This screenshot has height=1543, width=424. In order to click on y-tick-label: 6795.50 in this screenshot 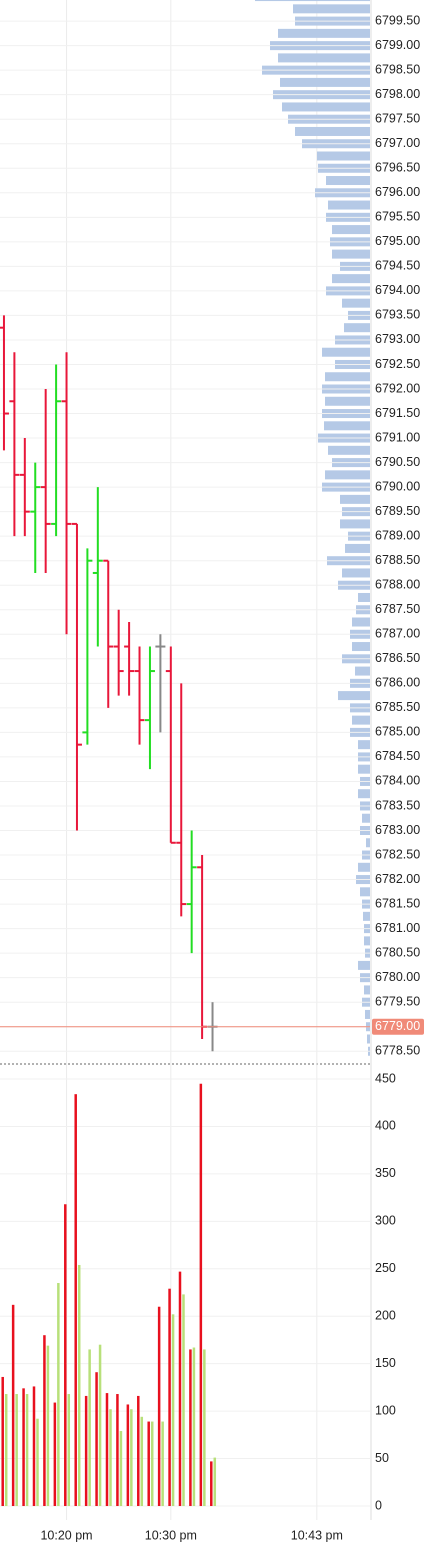, I will do `click(397, 217)`.